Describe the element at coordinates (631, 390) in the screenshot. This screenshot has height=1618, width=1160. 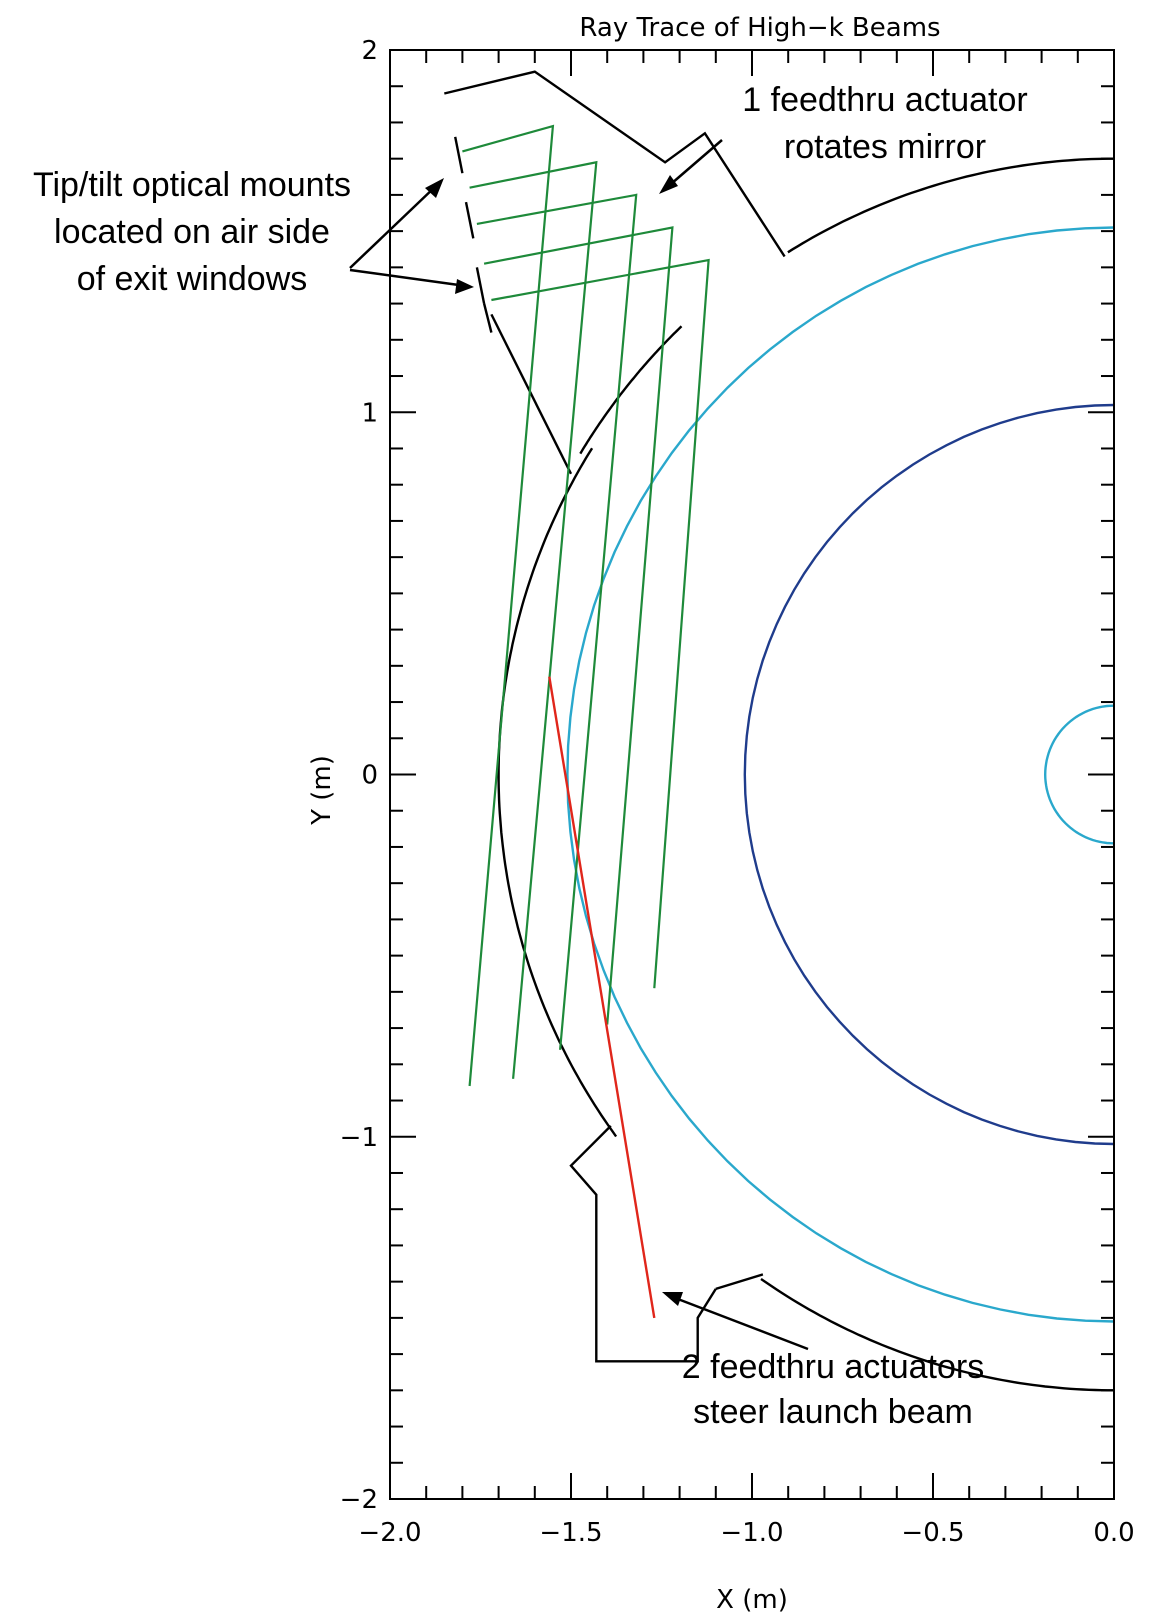
I see `mirror-arc` at that location.